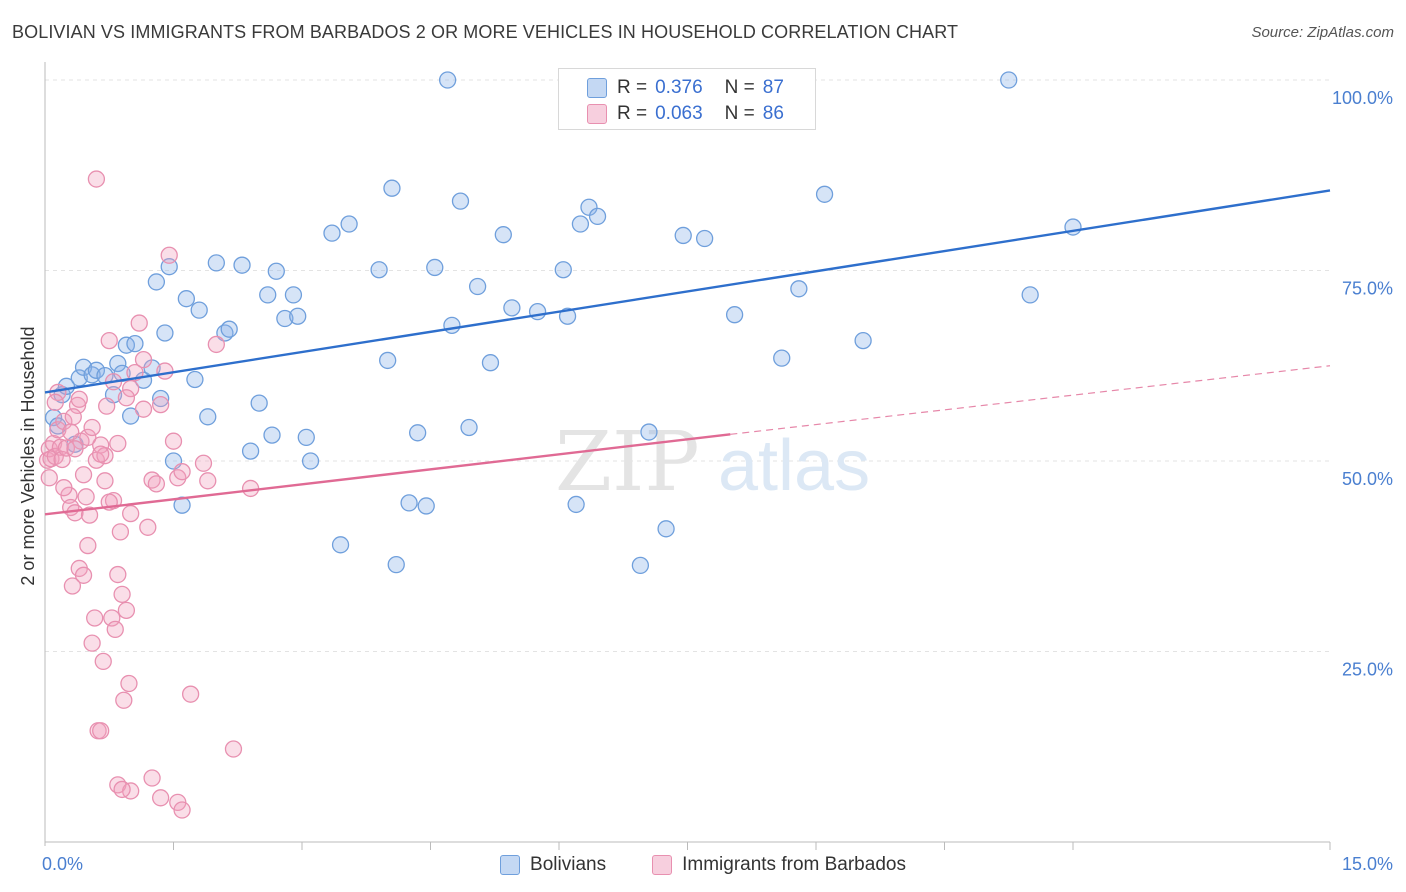 This screenshot has width=1406, height=892. What do you see at coordinates (1367, 479) in the screenshot?
I see `y-tick-label: 50.0%` at bounding box center [1367, 479].